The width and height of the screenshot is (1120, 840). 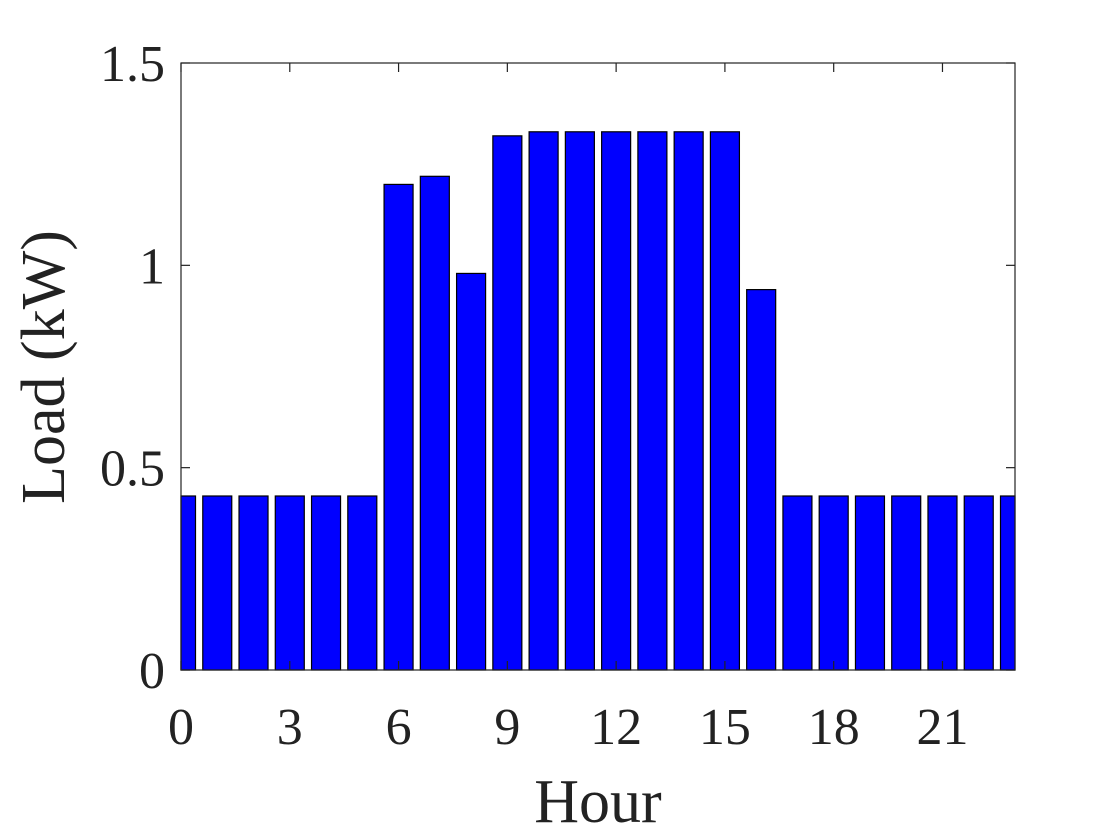 I want to click on x-tick-label: 18, so click(x=834, y=727).